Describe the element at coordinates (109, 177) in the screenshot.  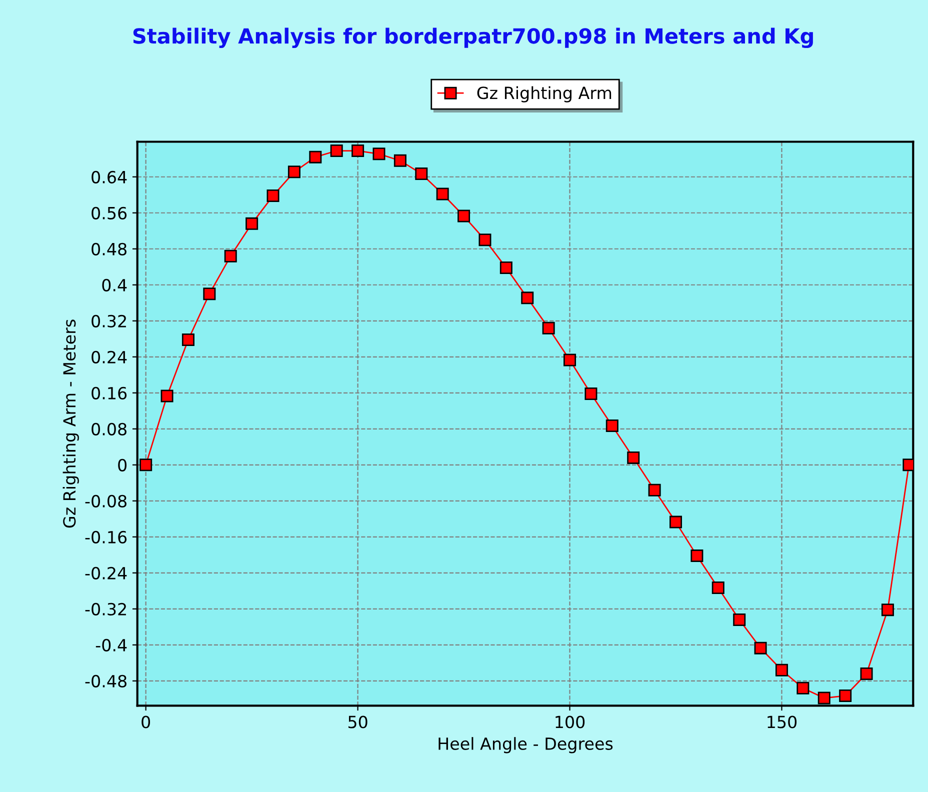
I see `y-tick-label: 0.64` at that location.